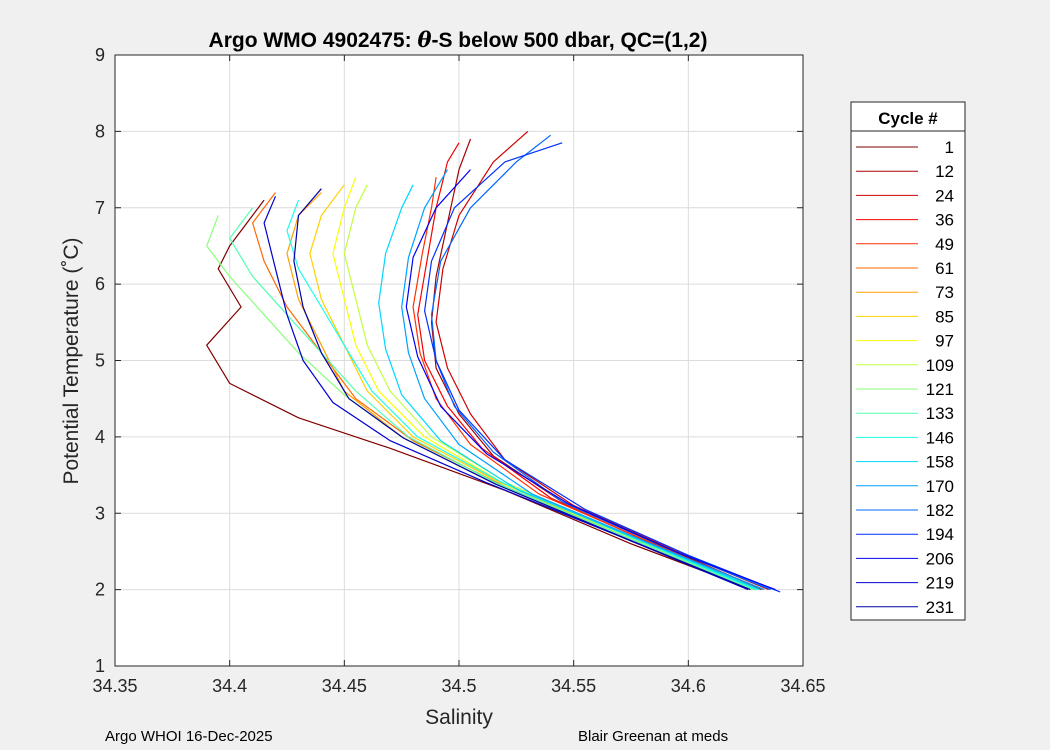 Image resolution: width=1050 pixels, height=750 pixels. I want to click on legend-label: 97, so click(944, 341).